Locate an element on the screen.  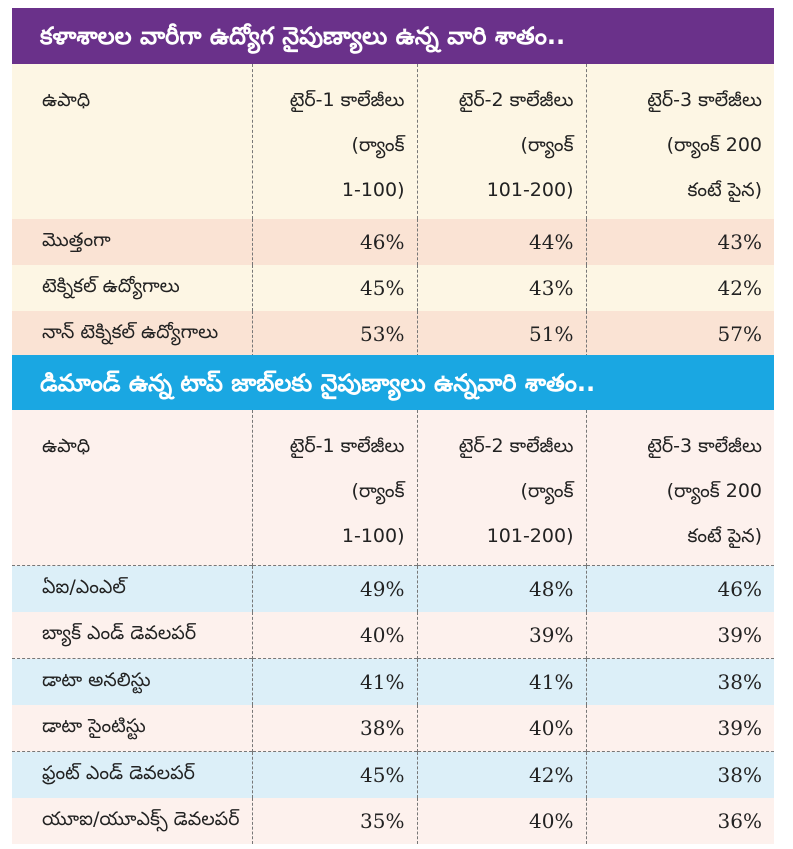
row-label: డాటా అనలిస్టు is located at coordinates (96, 679).